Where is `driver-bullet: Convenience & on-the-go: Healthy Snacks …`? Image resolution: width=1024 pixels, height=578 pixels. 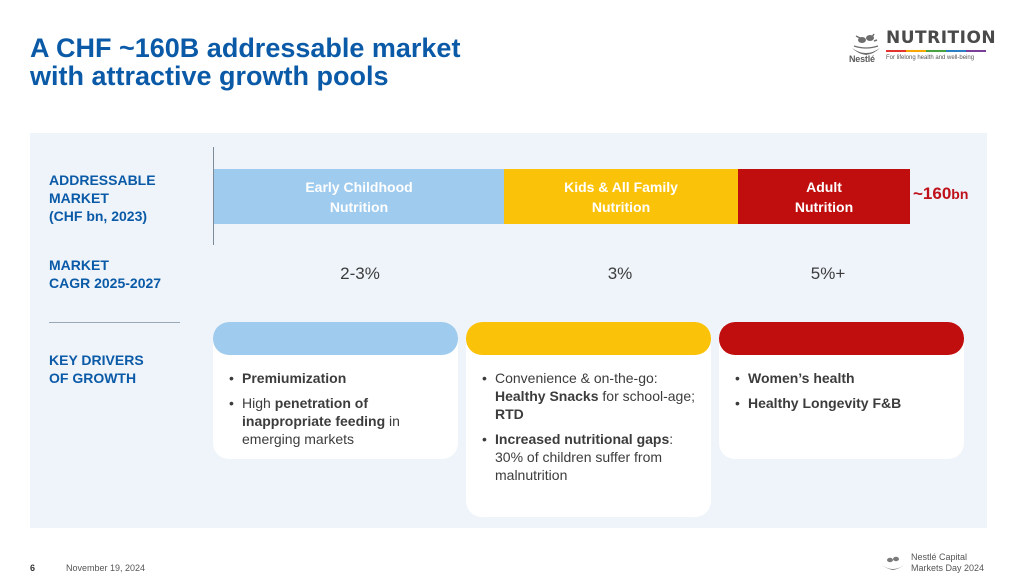 driver-bullet: Convenience & on-the-go: Healthy Snacks … is located at coordinates (589, 396).